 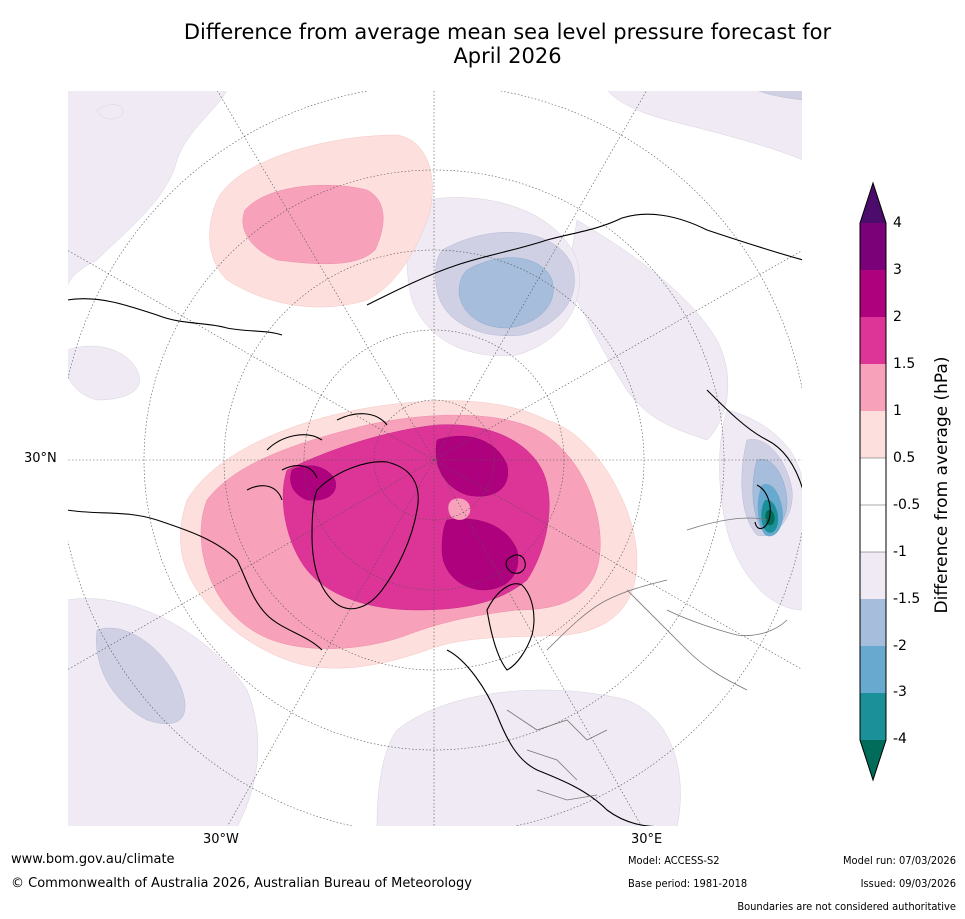 What do you see at coordinates (313, 483) in the screenshot?
I see `region-deep-magenta-arctic-west` at bounding box center [313, 483].